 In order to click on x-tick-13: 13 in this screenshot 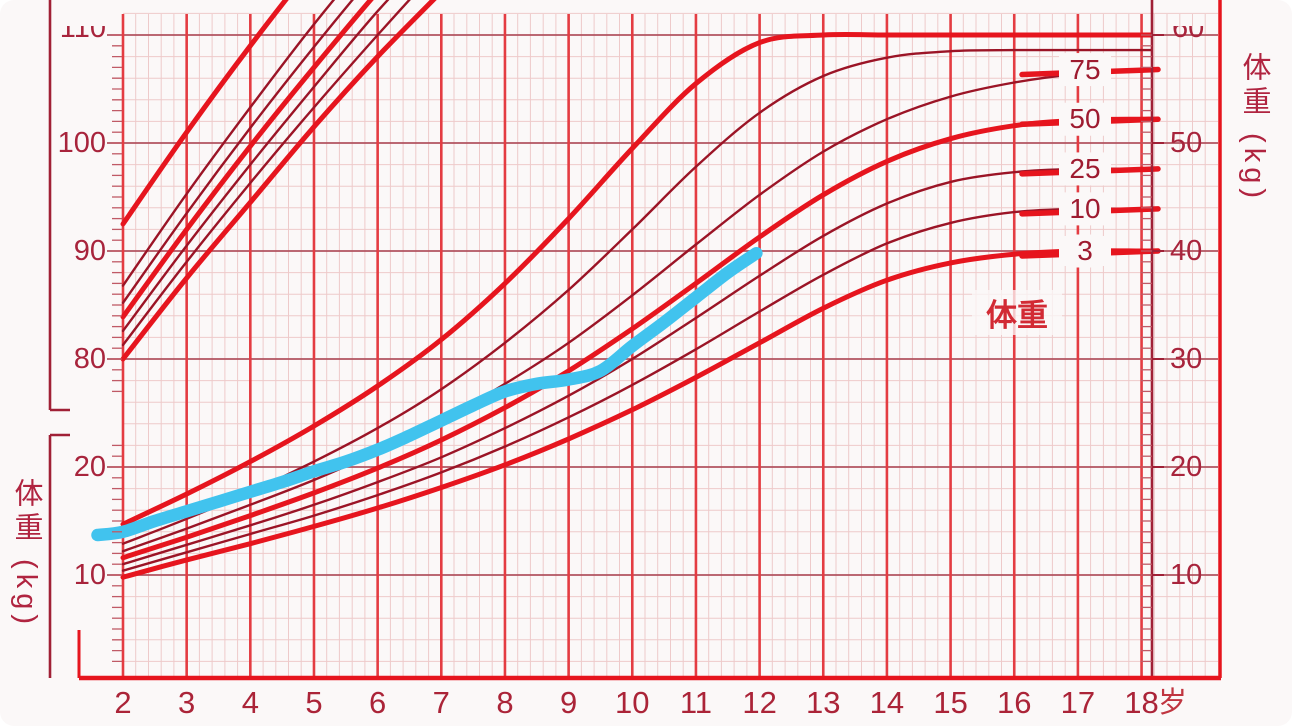, I will do `click(823, 702)`.